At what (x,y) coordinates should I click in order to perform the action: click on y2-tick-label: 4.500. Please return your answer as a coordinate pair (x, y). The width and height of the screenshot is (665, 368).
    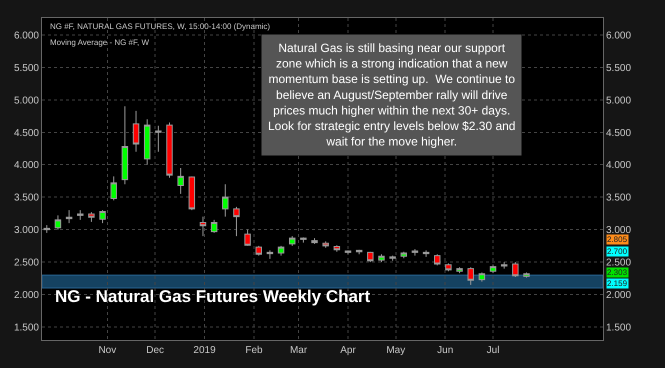
    Looking at the image, I should click on (619, 133).